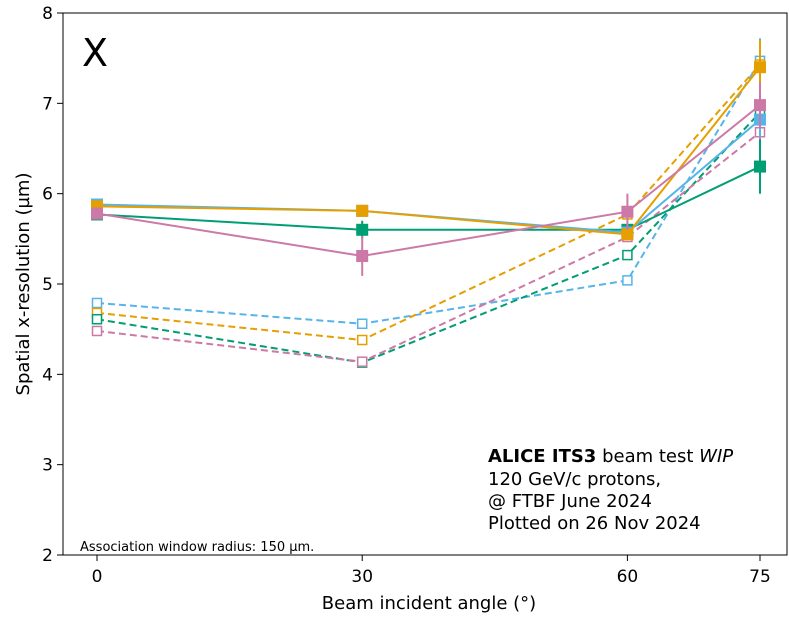  I want to click on x-tick-label: 75, so click(760, 577).